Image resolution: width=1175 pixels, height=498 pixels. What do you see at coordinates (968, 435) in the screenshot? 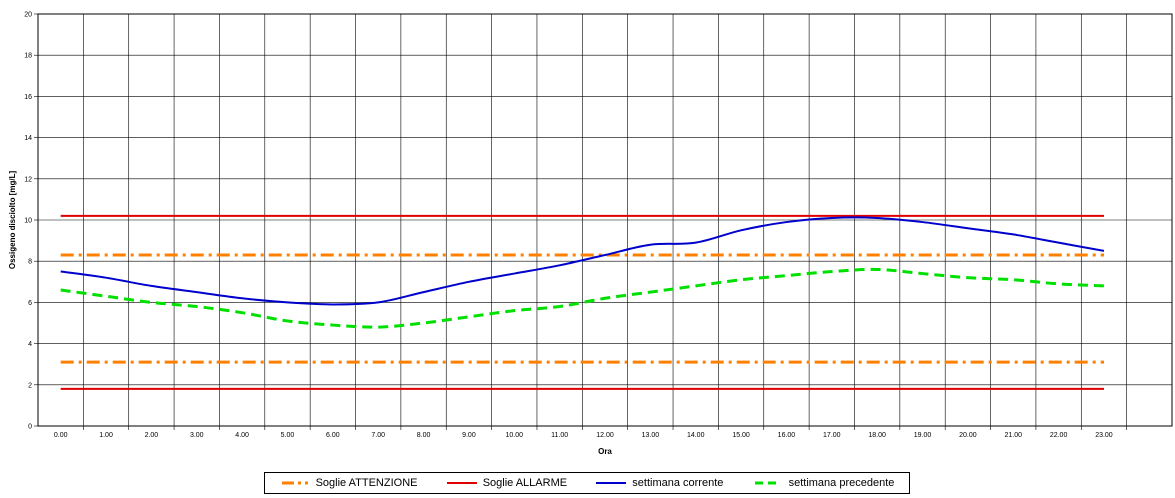
I see `x-tick-label: 20.00` at bounding box center [968, 435].